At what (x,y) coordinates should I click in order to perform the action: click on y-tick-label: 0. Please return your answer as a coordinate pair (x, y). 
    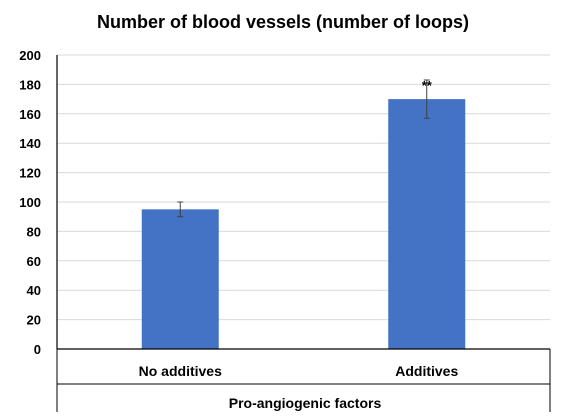
    Looking at the image, I should click on (37, 349).